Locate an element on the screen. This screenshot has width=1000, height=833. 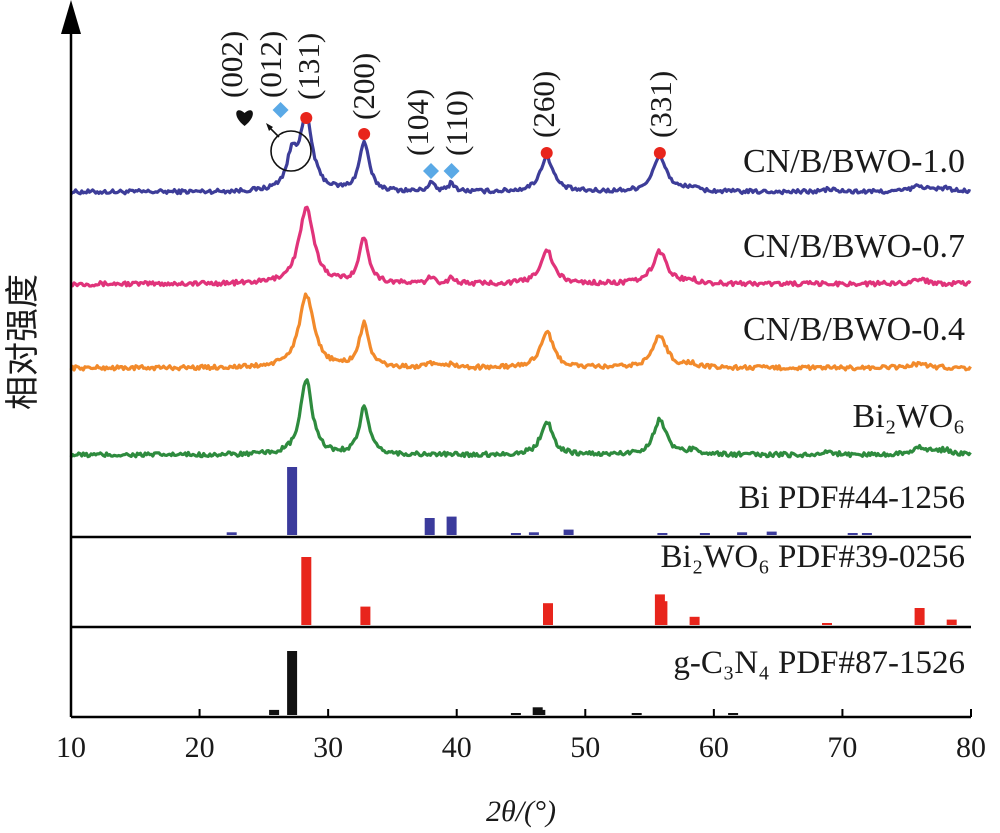
y-axis-arrow is located at coordinates (71, 17).